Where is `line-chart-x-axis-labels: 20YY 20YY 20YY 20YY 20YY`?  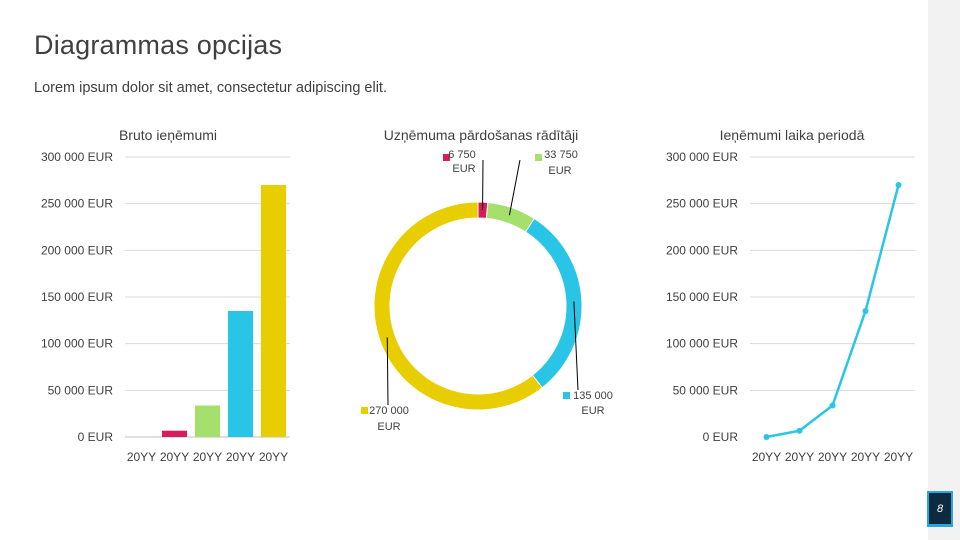 line-chart-x-axis-labels: 20YY 20YY 20YY 20YY 20YY is located at coordinates (832, 457).